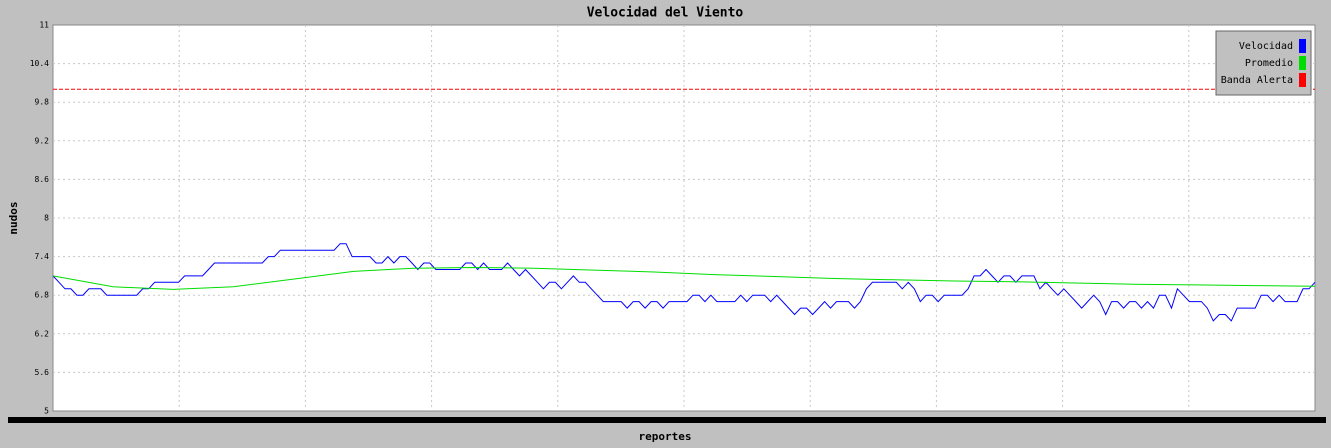 This screenshot has width=1331, height=448. Describe the element at coordinates (665, 13) in the screenshot. I see `chart-title: Velocidad del Viento` at that location.